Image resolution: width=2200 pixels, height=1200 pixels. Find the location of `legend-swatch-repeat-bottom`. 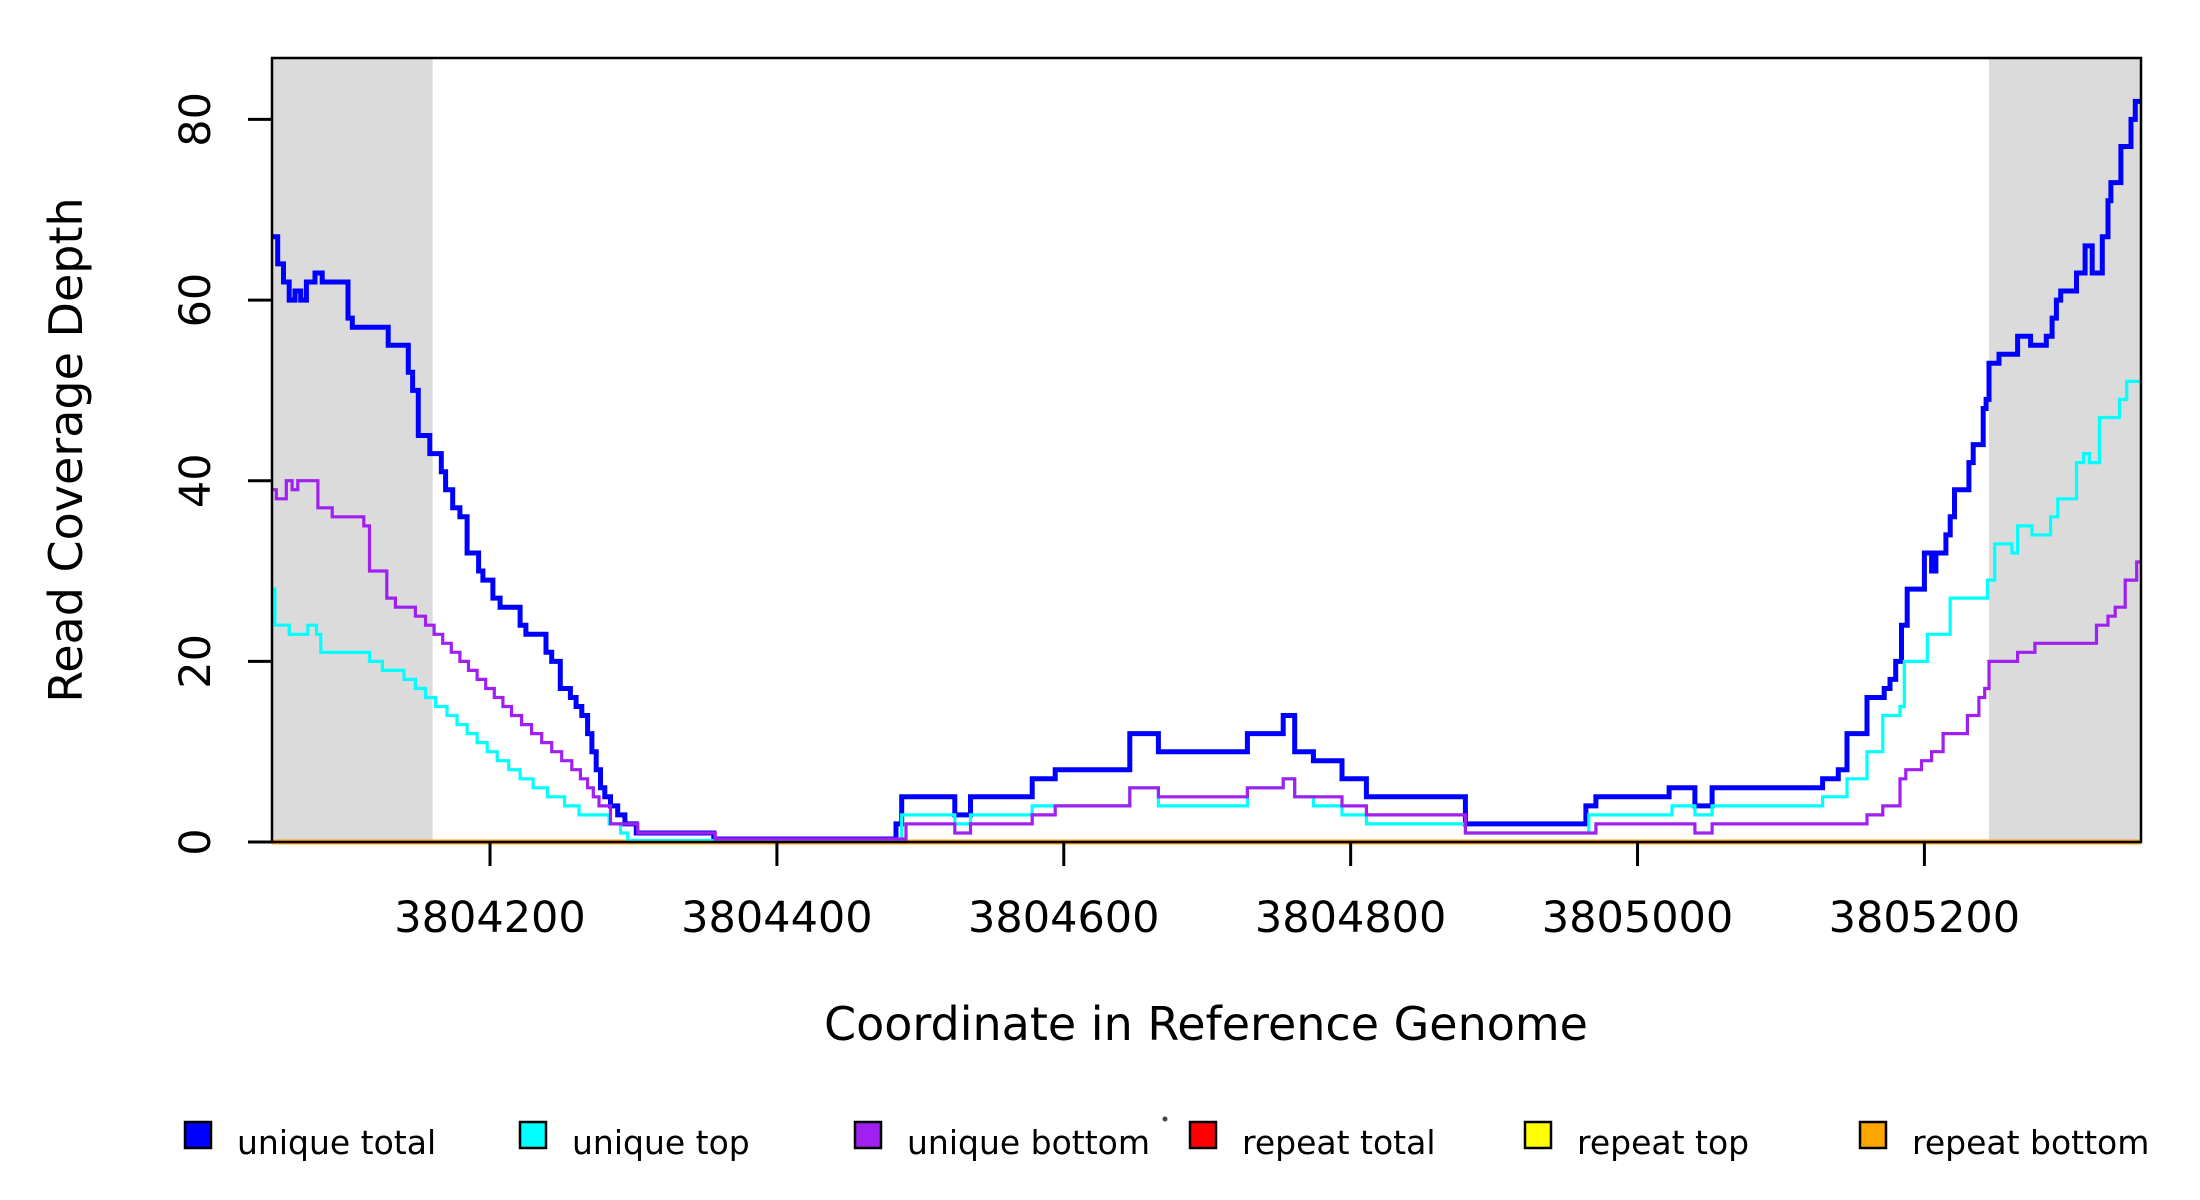

legend-swatch-repeat-bottom is located at coordinates (1873, 1135).